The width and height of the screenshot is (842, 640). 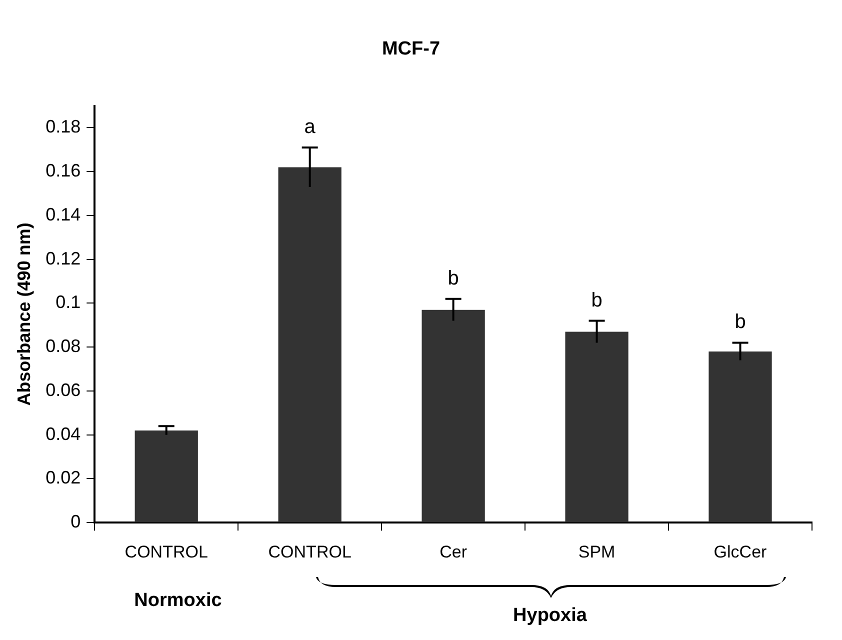 What do you see at coordinates (68, 302) in the screenshot?
I see `y-tick-label: 0.1` at bounding box center [68, 302].